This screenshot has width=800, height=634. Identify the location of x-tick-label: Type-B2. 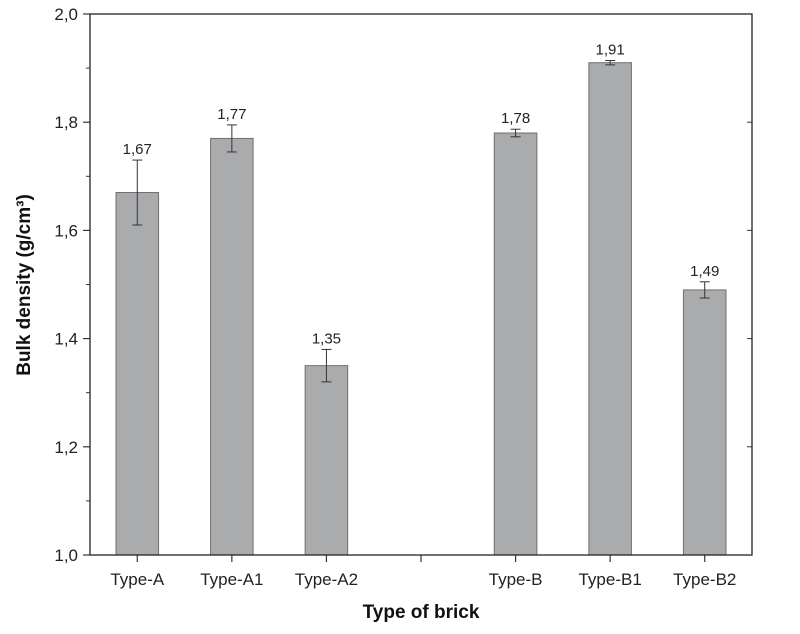
(704, 579).